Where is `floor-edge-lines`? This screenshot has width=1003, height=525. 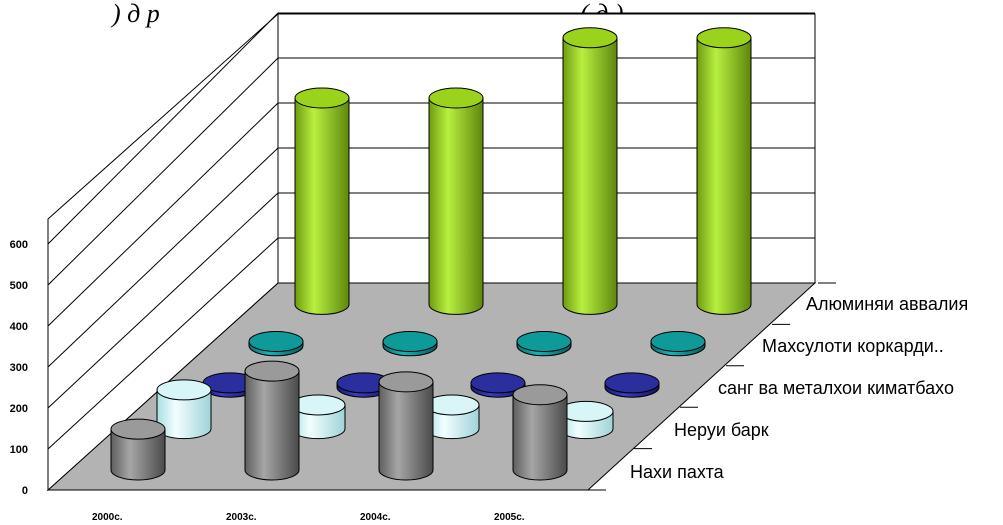 floor-edge-lines is located at coordinates (712, 386).